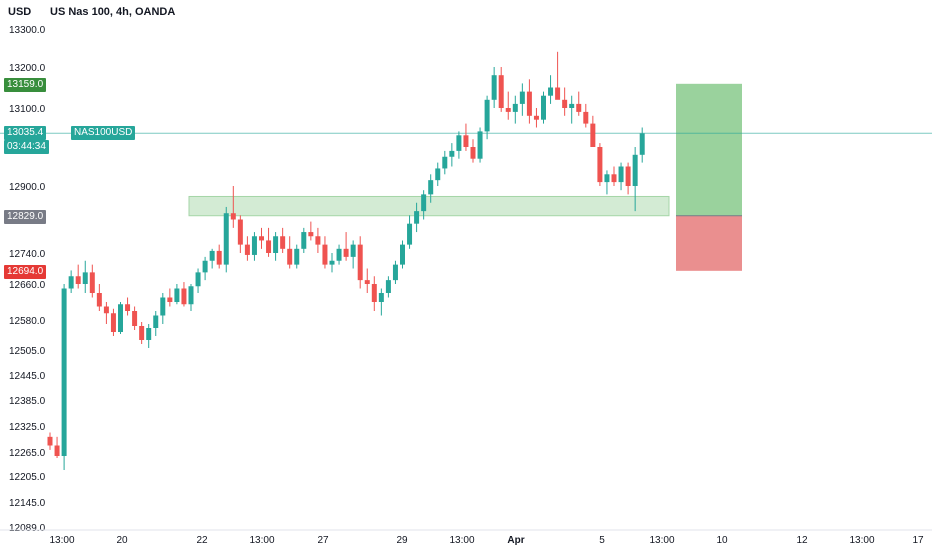 The height and width of the screenshot is (550, 932). Describe the element at coordinates (402, 540) in the screenshot. I see `x-tick-label: 29` at that location.